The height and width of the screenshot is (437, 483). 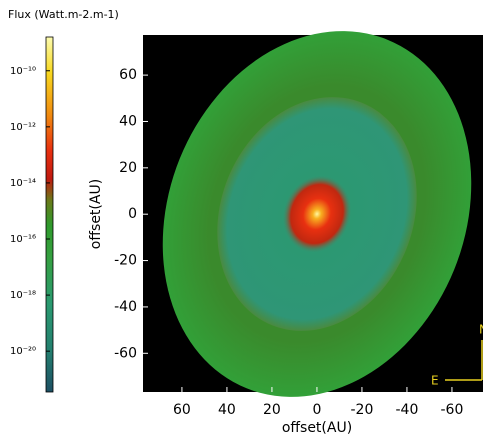 I want to click on y-tick-label: -20, so click(x=125, y=261).